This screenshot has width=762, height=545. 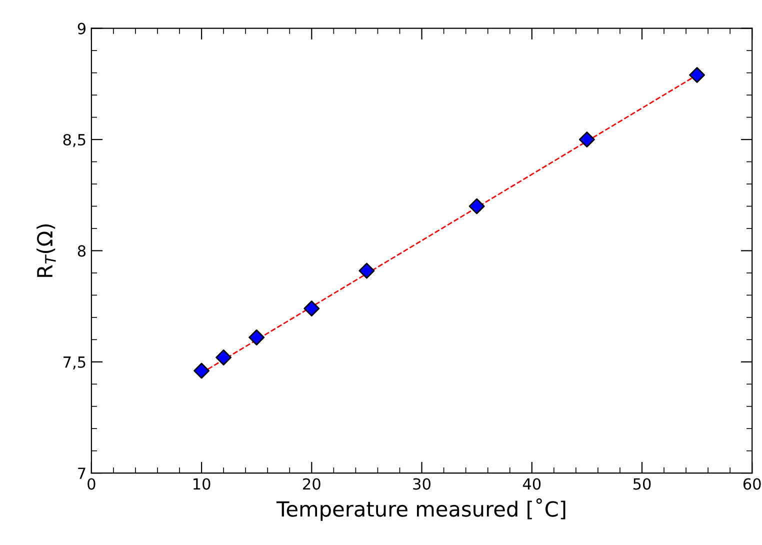 What do you see at coordinates (92, 484) in the screenshot?
I see `x-tick-label: 0` at bounding box center [92, 484].